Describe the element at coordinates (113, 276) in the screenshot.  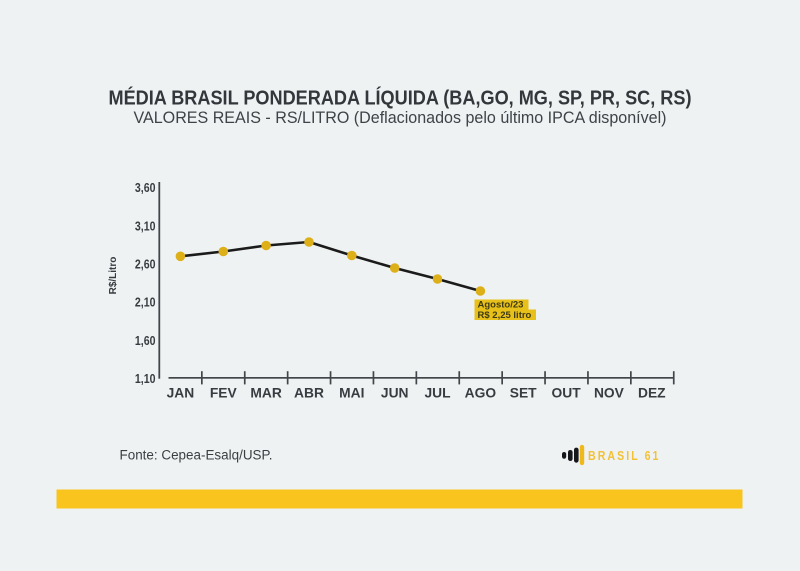
I see `svg-text: R$/Litro` at that location.